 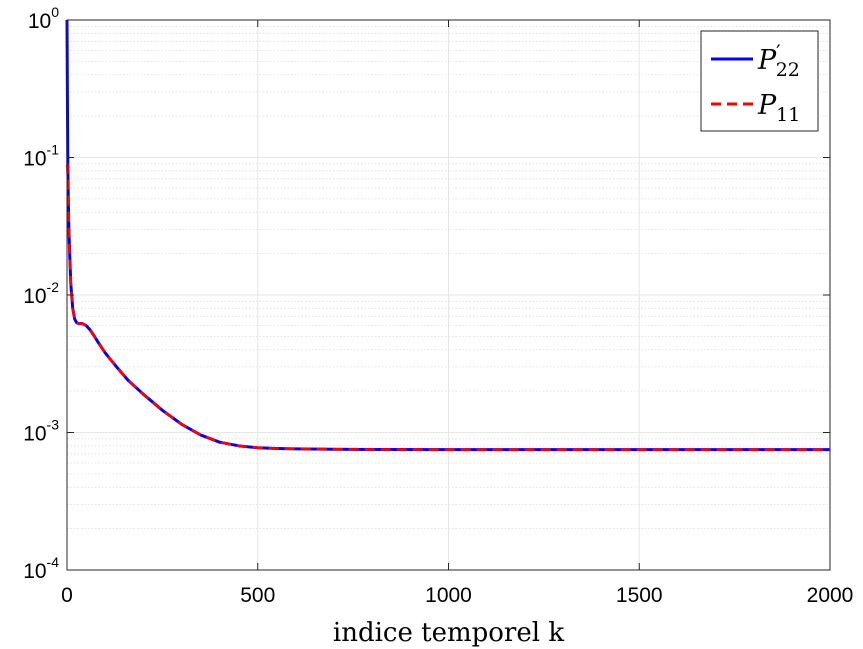 I want to click on y-tick-label: 10⁻⁴, so click(x=41, y=568).